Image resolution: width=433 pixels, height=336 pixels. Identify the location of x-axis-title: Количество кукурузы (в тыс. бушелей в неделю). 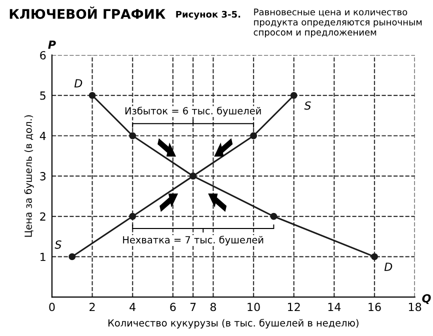
(233, 323).